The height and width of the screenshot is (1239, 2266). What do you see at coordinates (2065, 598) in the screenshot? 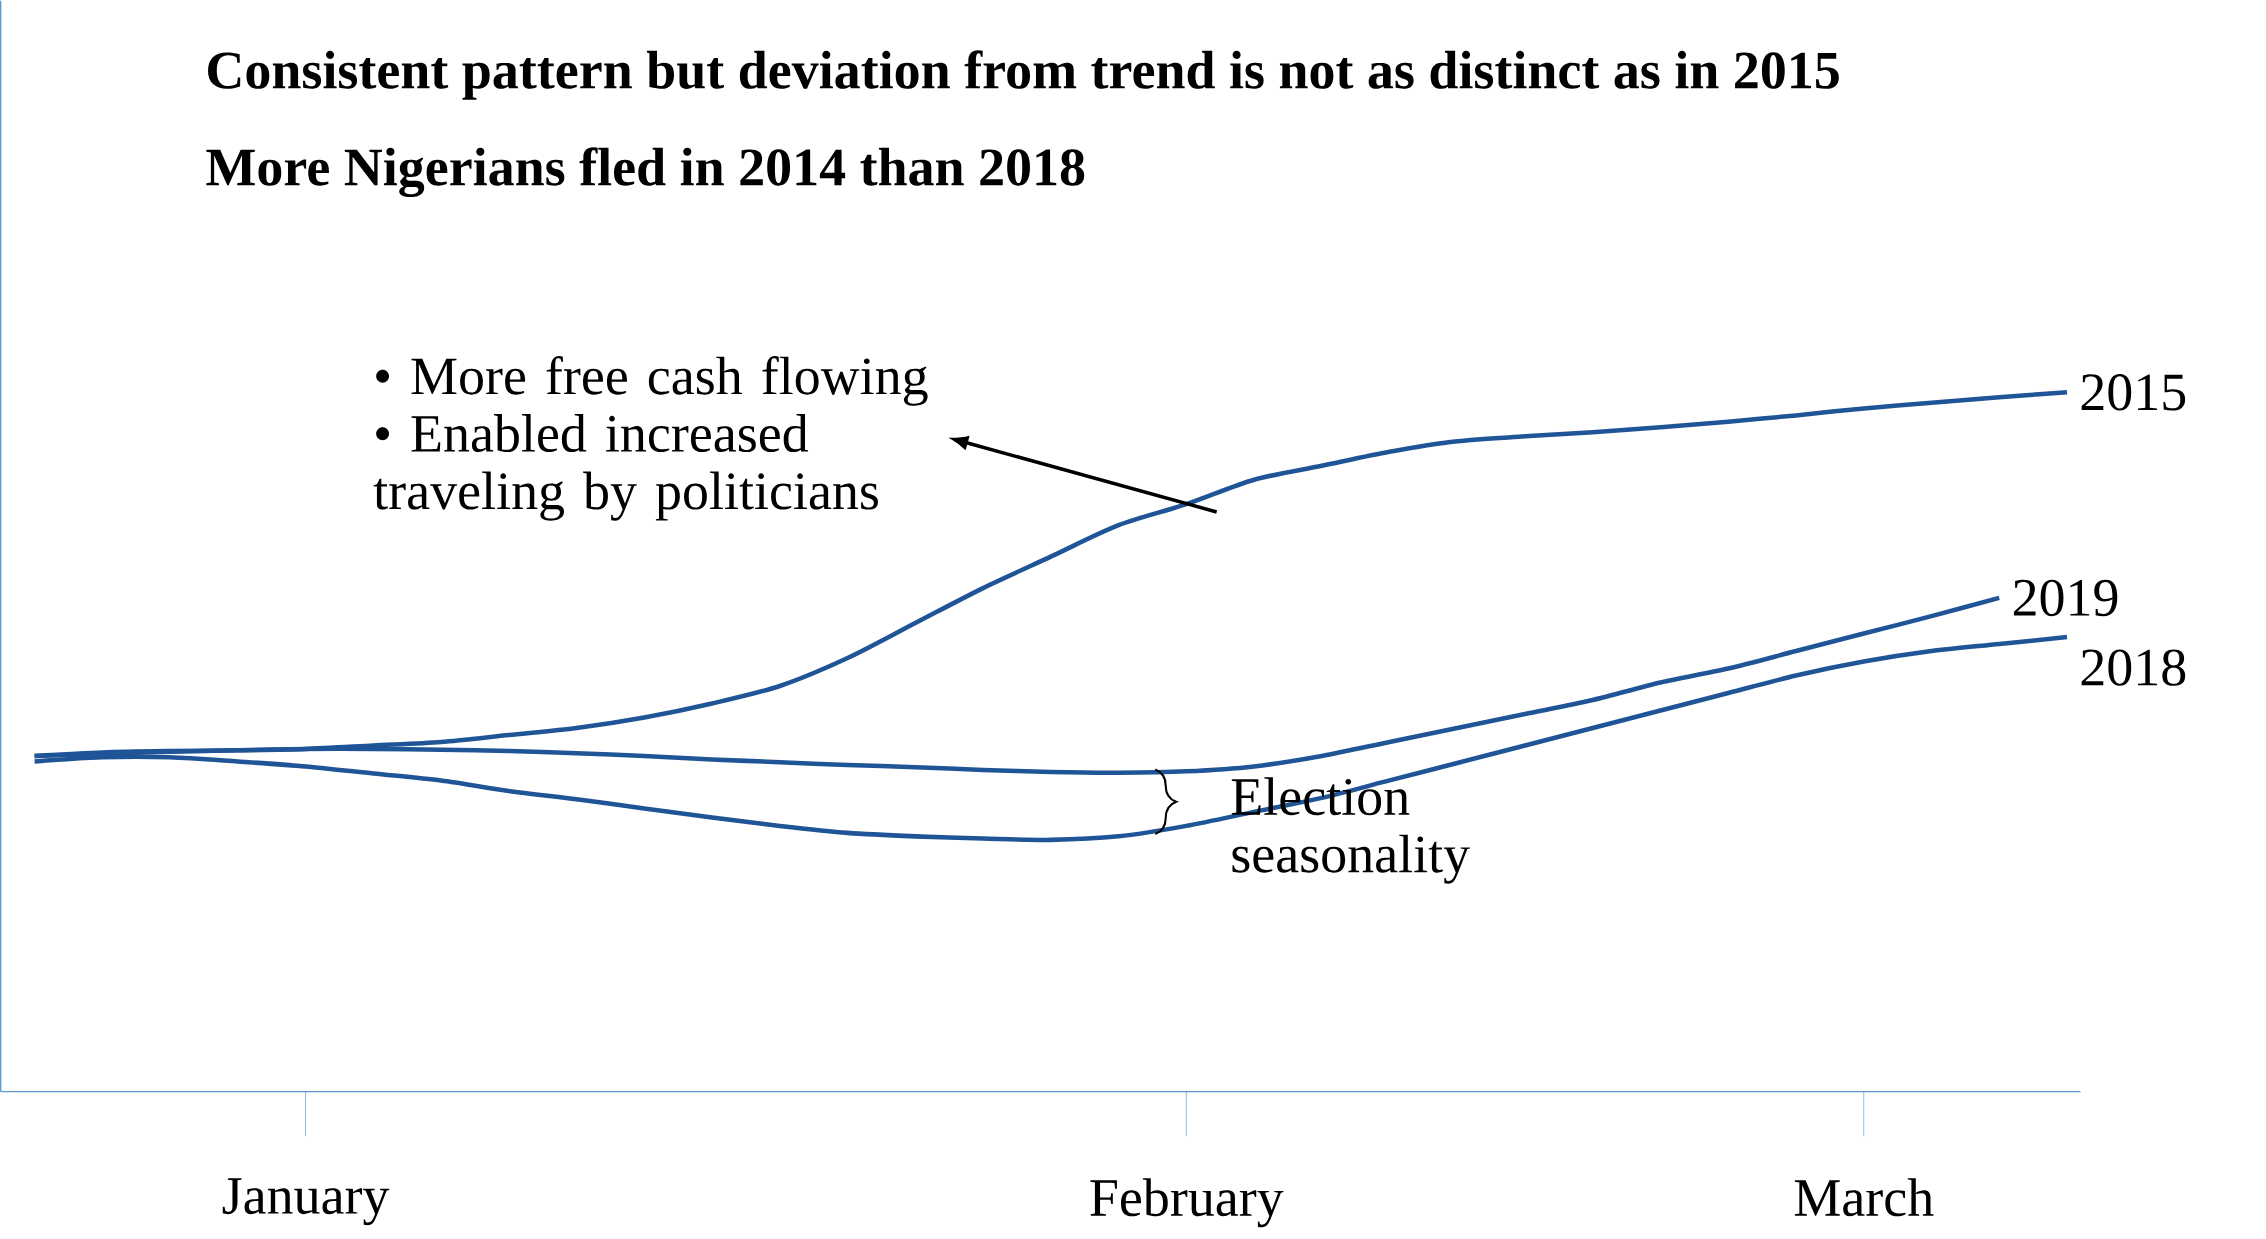
I see `series-label: 2019` at bounding box center [2065, 598].